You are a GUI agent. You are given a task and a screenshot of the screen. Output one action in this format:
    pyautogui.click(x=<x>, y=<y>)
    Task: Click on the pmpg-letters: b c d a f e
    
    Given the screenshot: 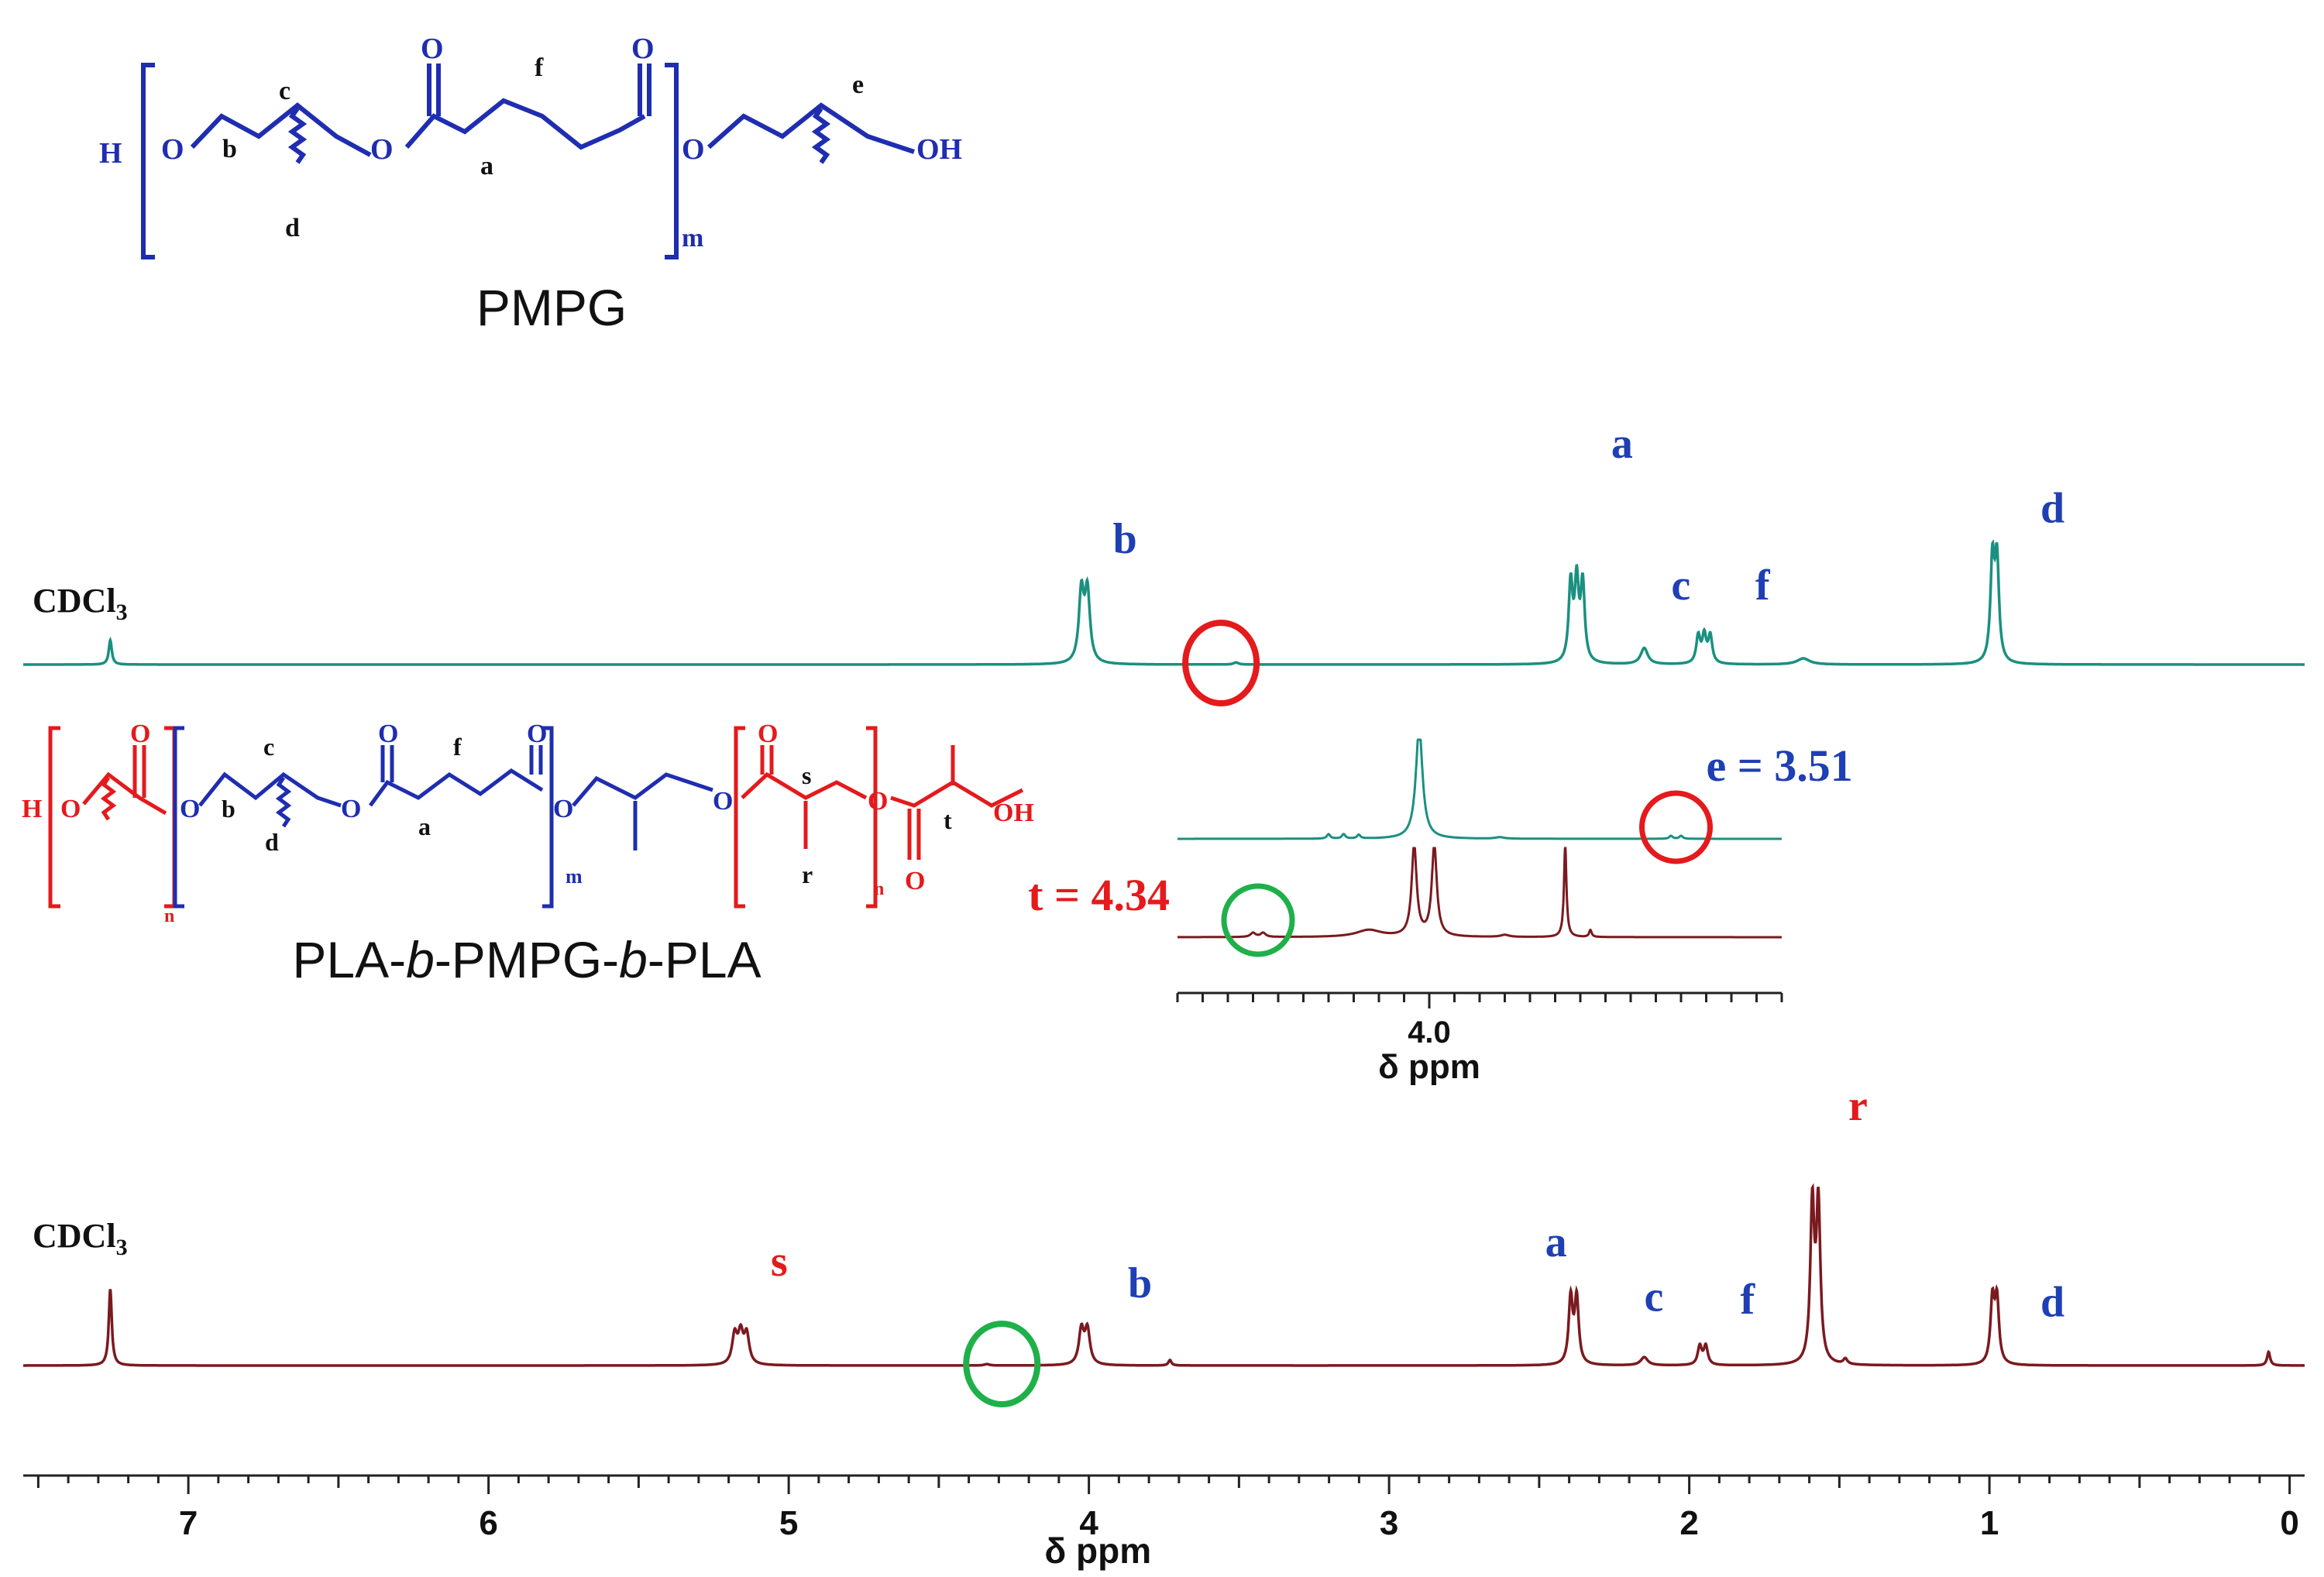 What is the action you would take?
    pyautogui.click(x=543, y=148)
    